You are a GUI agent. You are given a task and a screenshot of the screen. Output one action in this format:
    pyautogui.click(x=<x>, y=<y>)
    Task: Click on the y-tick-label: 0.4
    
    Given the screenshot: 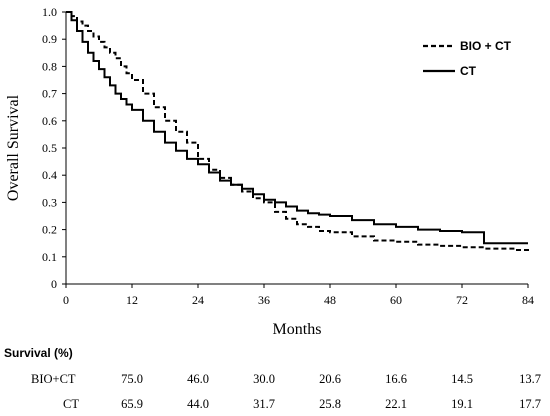 What is the action you would take?
    pyautogui.click(x=49, y=175)
    